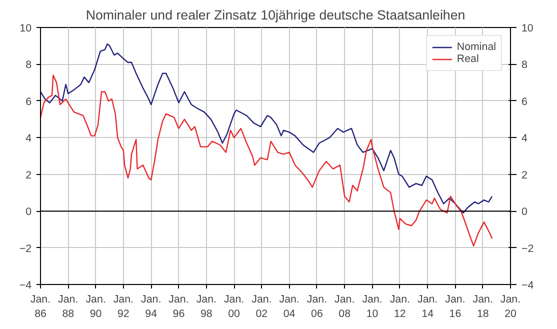 The image size is (557, 329). I want to click on x-tick-label: Jan. 20, so click(510, 307).